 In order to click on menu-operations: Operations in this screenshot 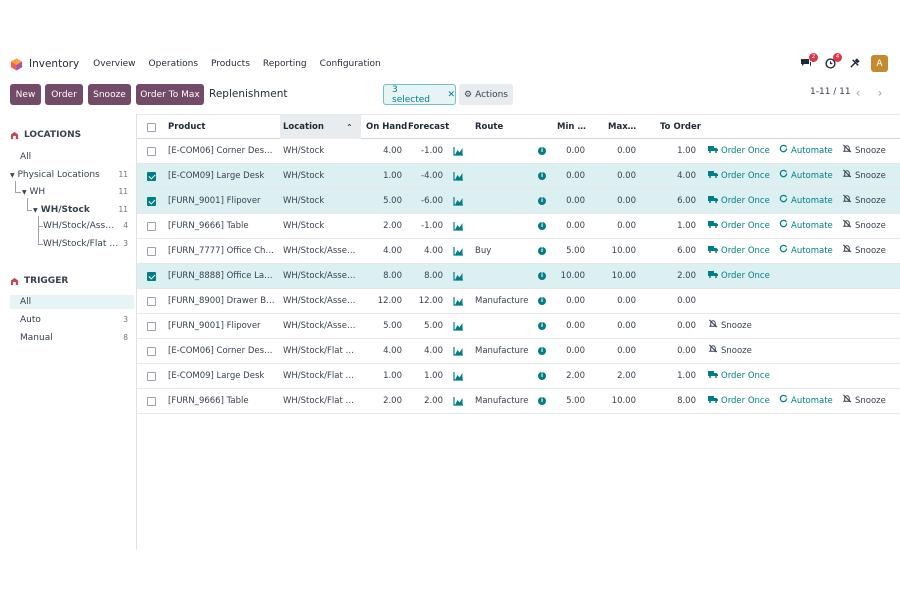, I will do `click(173, 64)`.